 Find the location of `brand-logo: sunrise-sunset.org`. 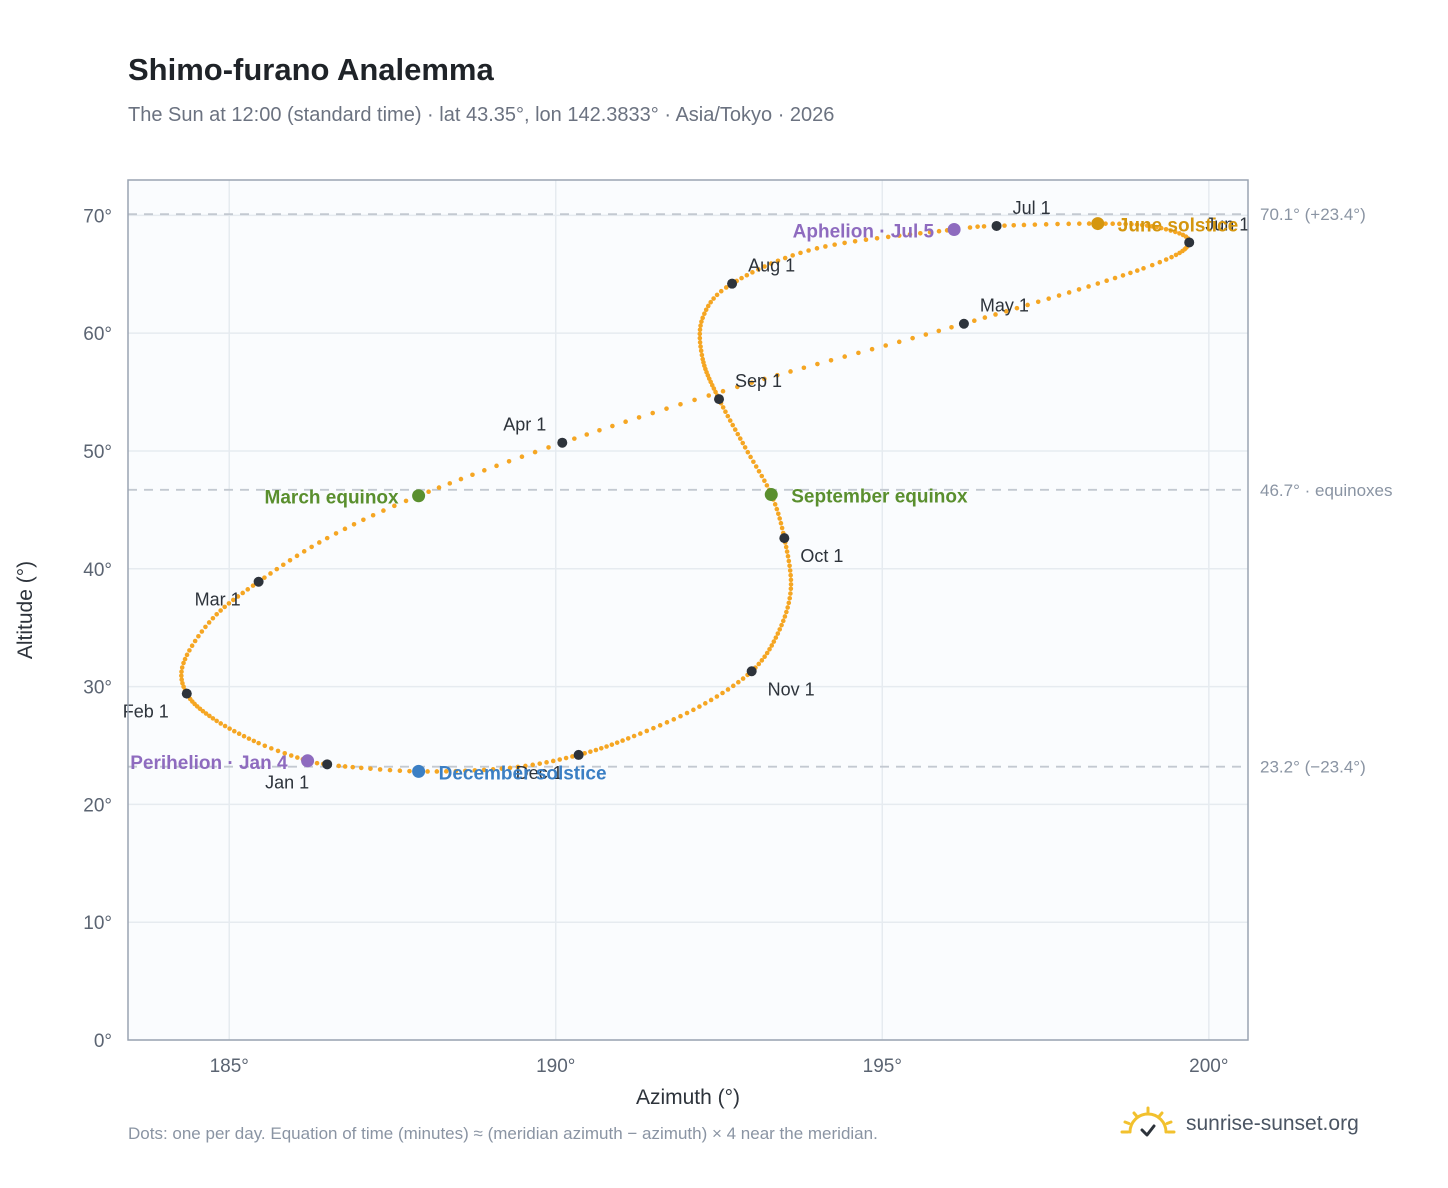

brand-logo: sunrise-sunset.org is located at coordinates (1239, 1124).